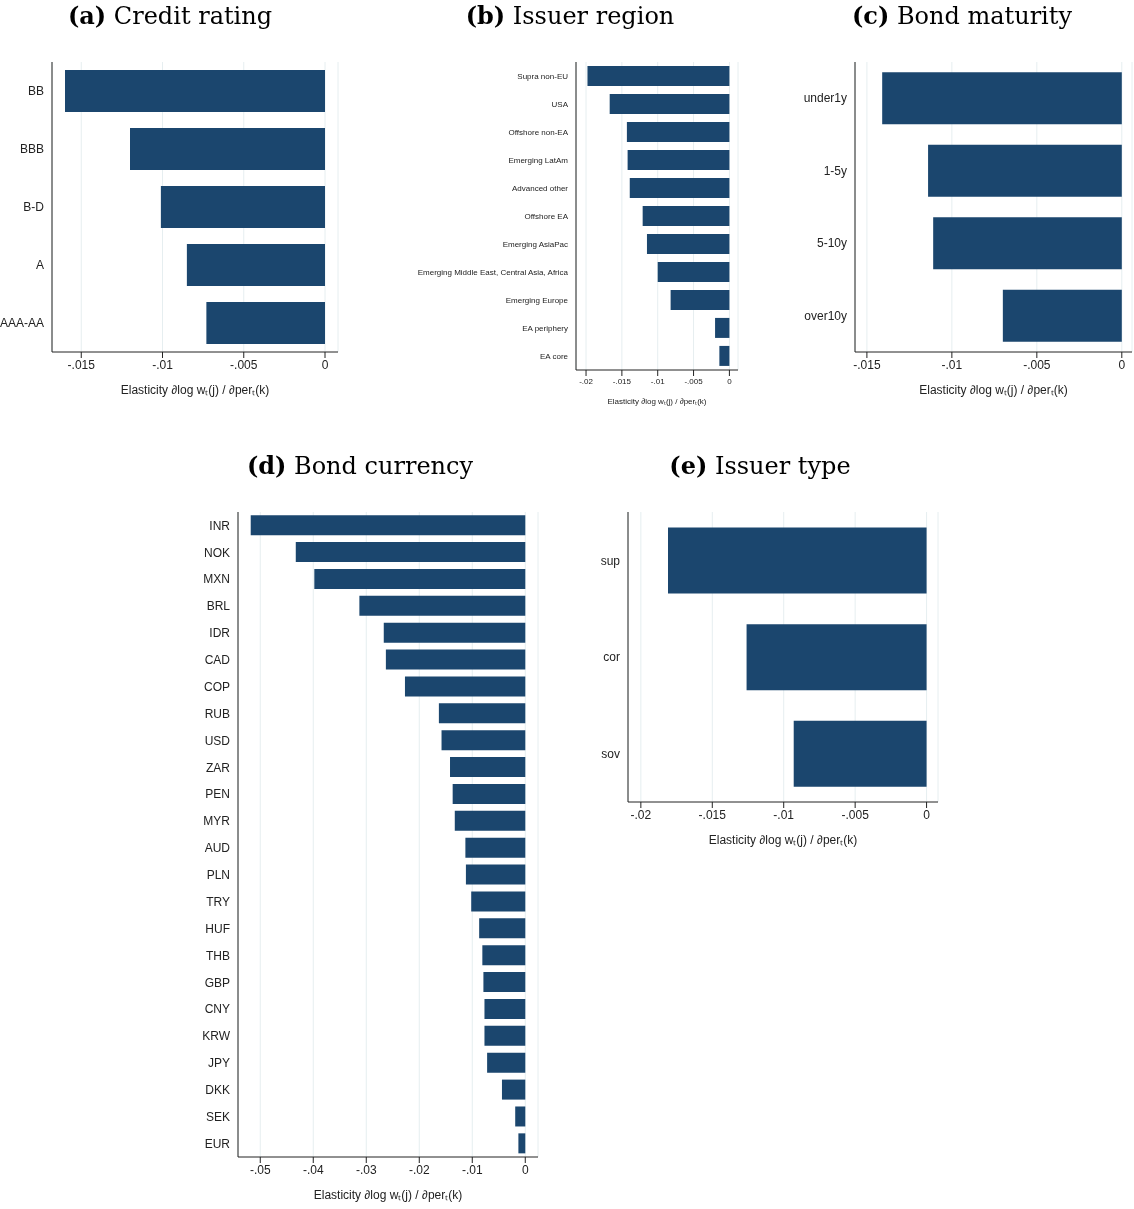 This screenshot has width=1134, height=1209. What do you see at coordinates (170, 16) in the screenshot?
I see `chart-title: (a) Credit rating` at bounding box center [170, 16].